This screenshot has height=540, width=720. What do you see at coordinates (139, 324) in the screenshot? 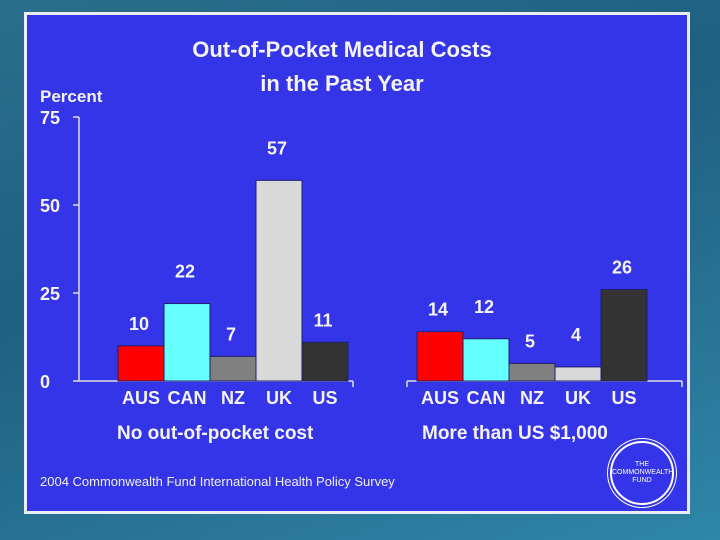
I see `data-label: 10` at bounding box center [139, 324].